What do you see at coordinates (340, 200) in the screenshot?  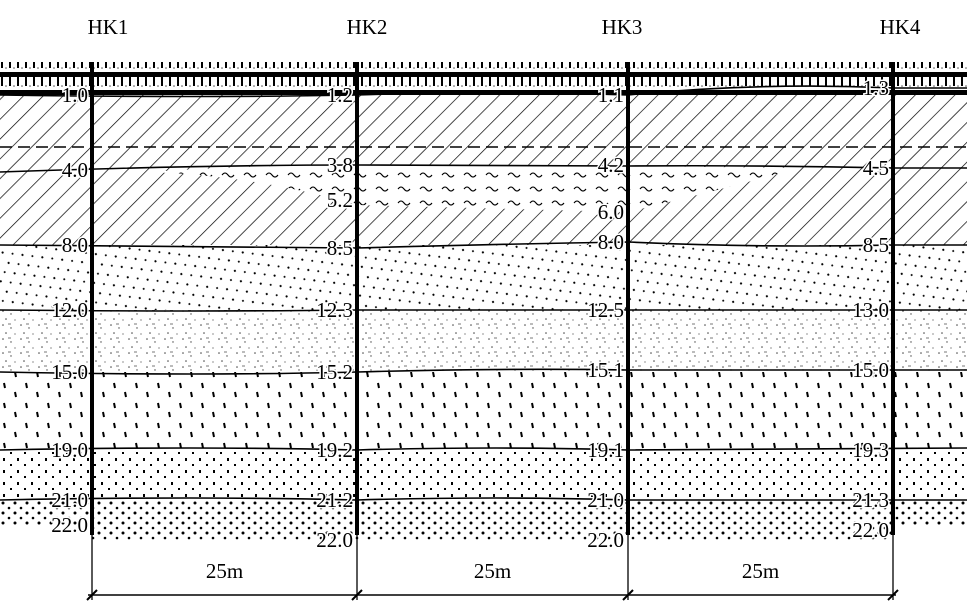 I see `depth-label: 5.2` at bounding box center [340, 200].